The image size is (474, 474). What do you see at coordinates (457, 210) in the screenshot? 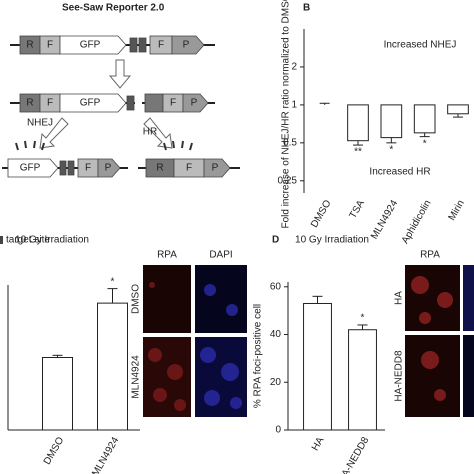
I see `x-tick-label: Mirin` at bounding box center [457, 210].